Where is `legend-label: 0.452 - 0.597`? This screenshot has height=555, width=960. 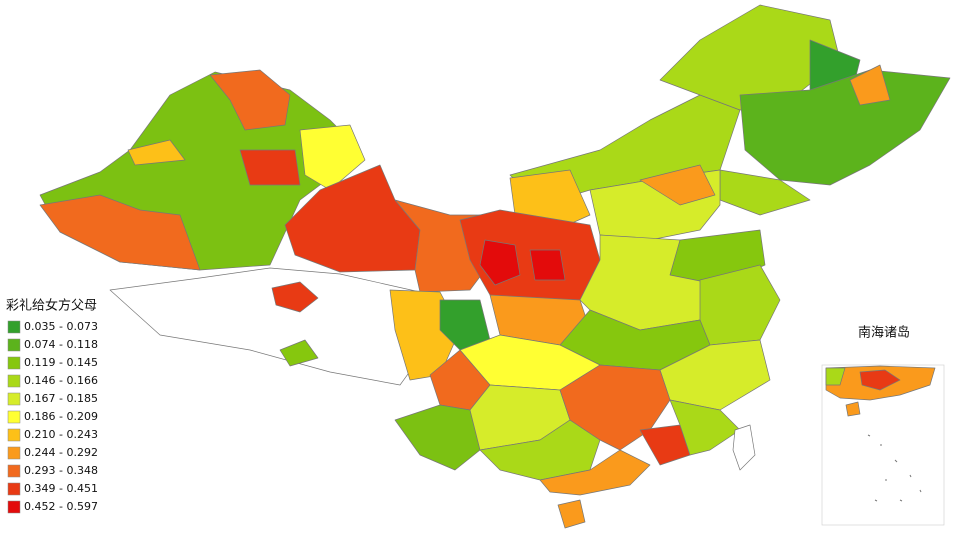 legend-label: 0.452 - 0.597 is located at coordinates (61, 506).